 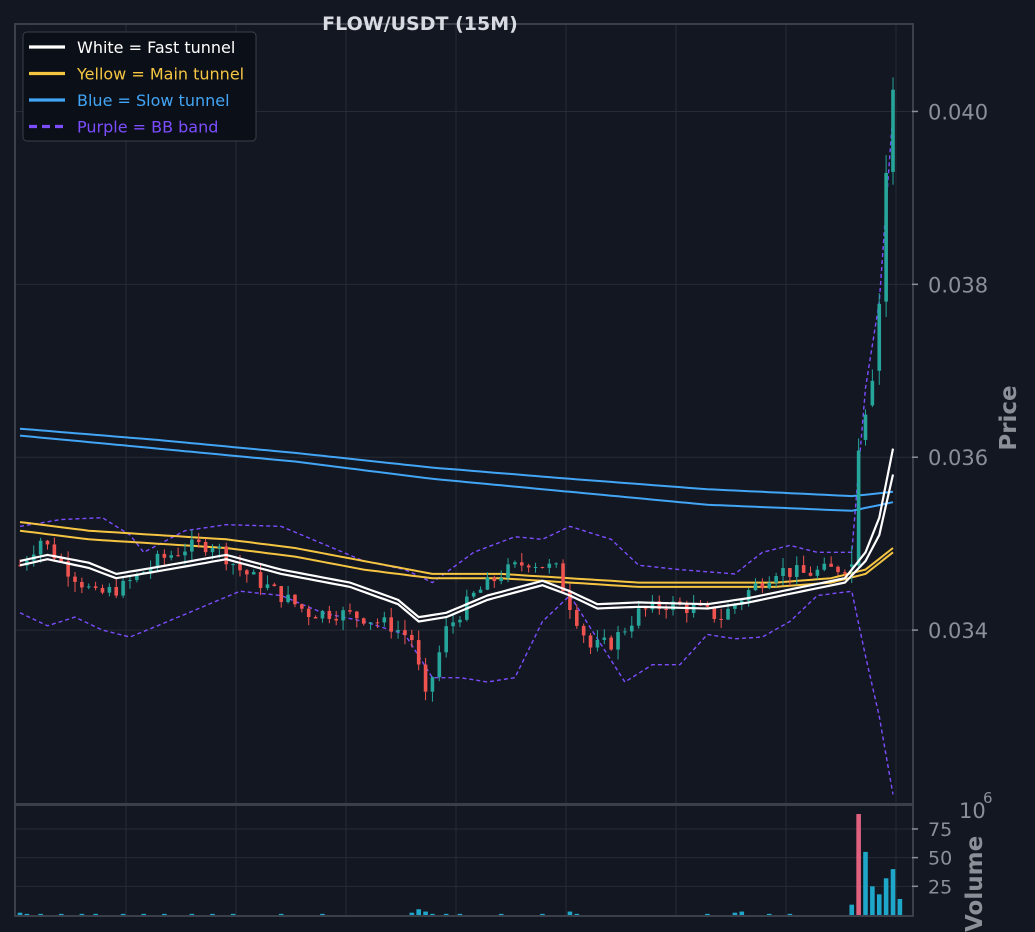 I want to click on volume-tick-label: 75, so click(x=940, y=830).